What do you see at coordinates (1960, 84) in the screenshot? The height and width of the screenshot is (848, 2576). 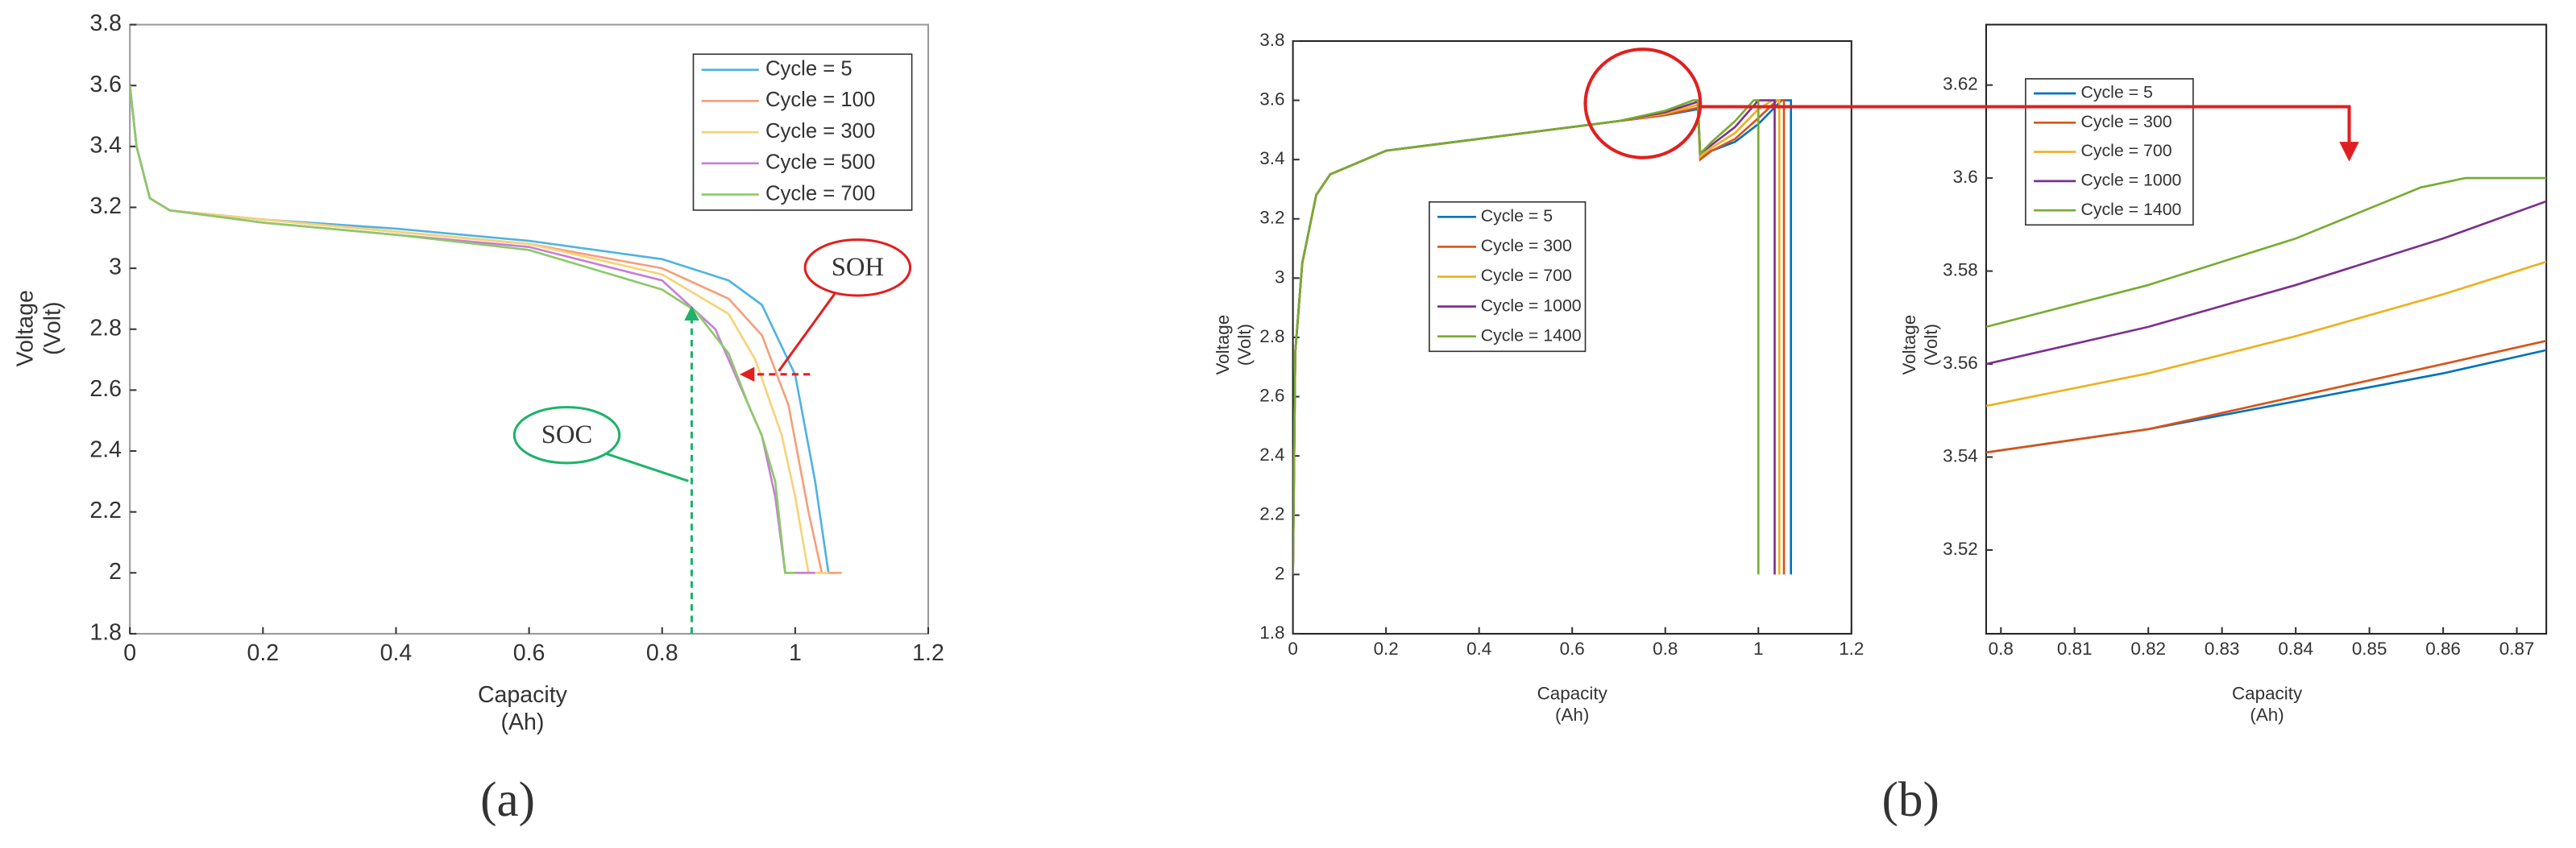 I see `y-tick-label: 3.62` at bounding box center [1960, 84].